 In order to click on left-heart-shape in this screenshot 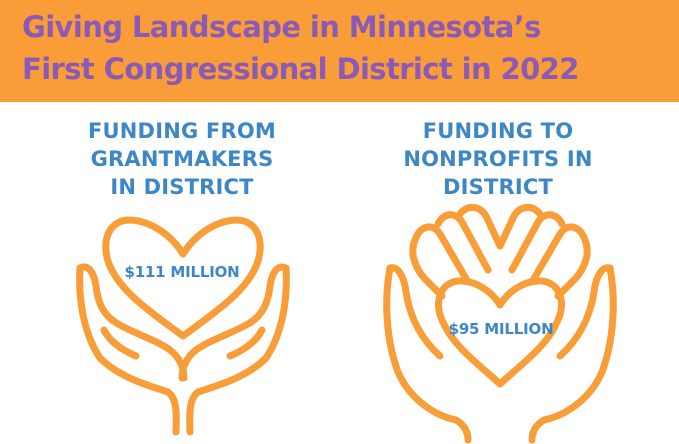, I will do `click(183, 278)`.